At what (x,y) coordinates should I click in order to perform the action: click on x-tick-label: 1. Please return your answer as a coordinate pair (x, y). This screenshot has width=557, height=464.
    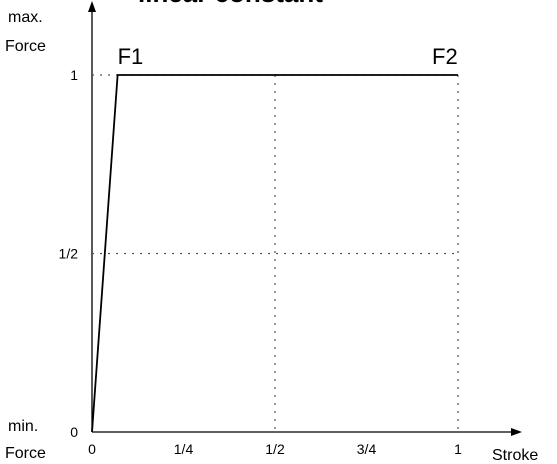
    Looking at the image, I should click on (458, 449).